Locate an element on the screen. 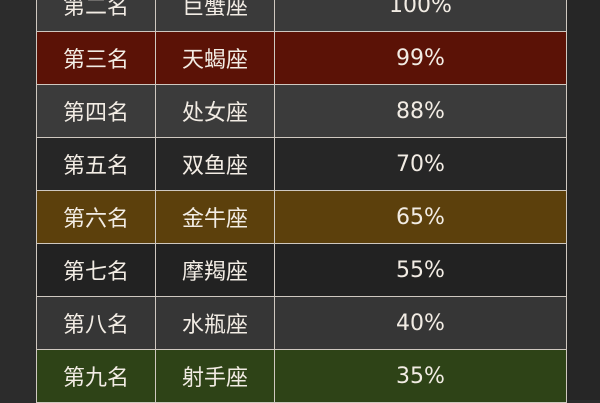 The width and height of the screenshot is (600, 403). sign-cell: 双鱼座 is located at coordinates (215, 164).